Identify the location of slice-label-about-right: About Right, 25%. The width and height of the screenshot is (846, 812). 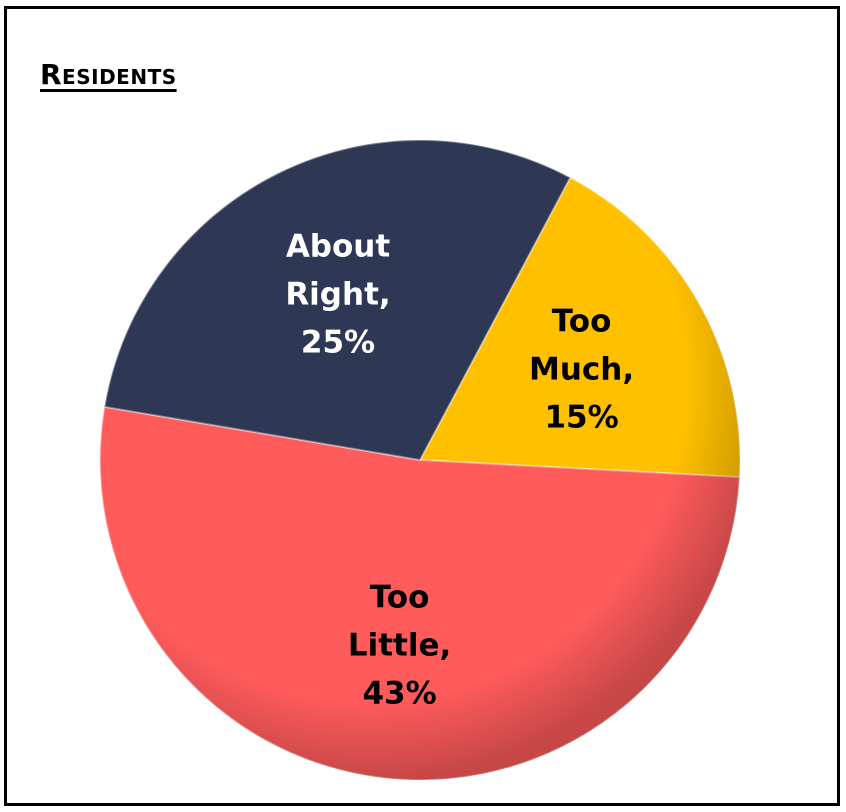
(337, 295).